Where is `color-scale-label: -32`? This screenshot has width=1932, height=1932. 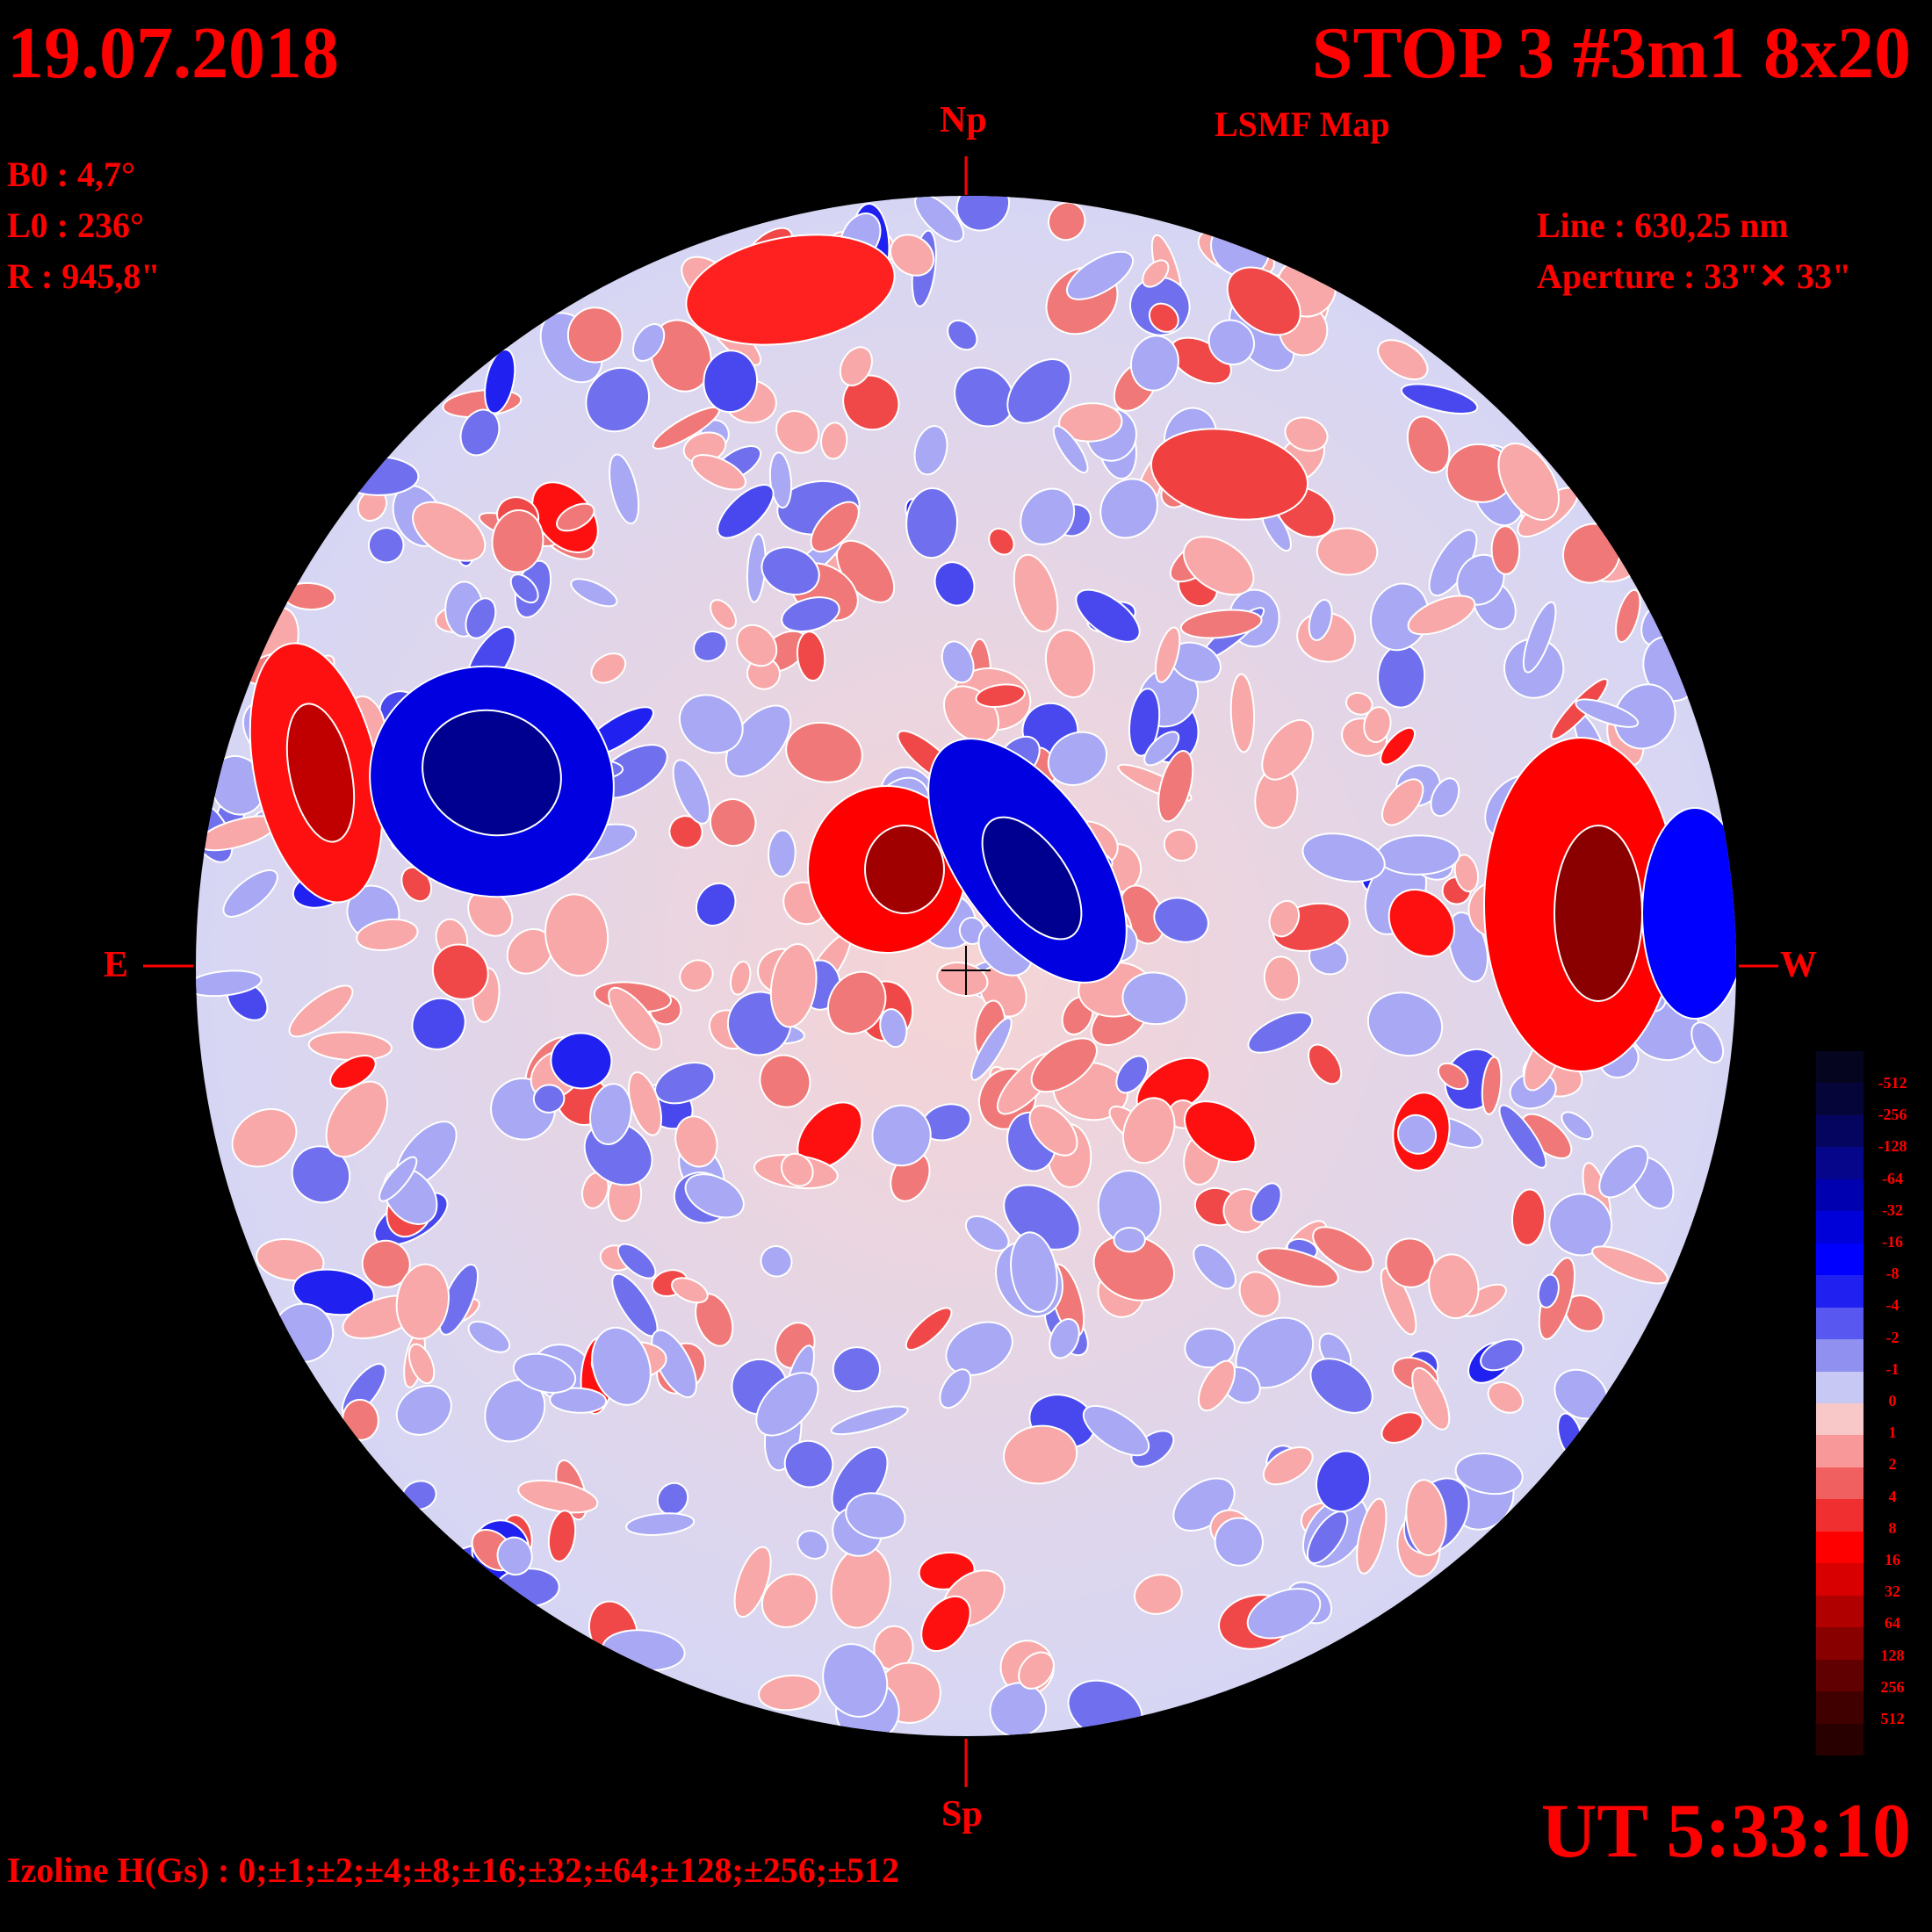
color-scale-label: -32 is located at coordinates (1892, 1209).